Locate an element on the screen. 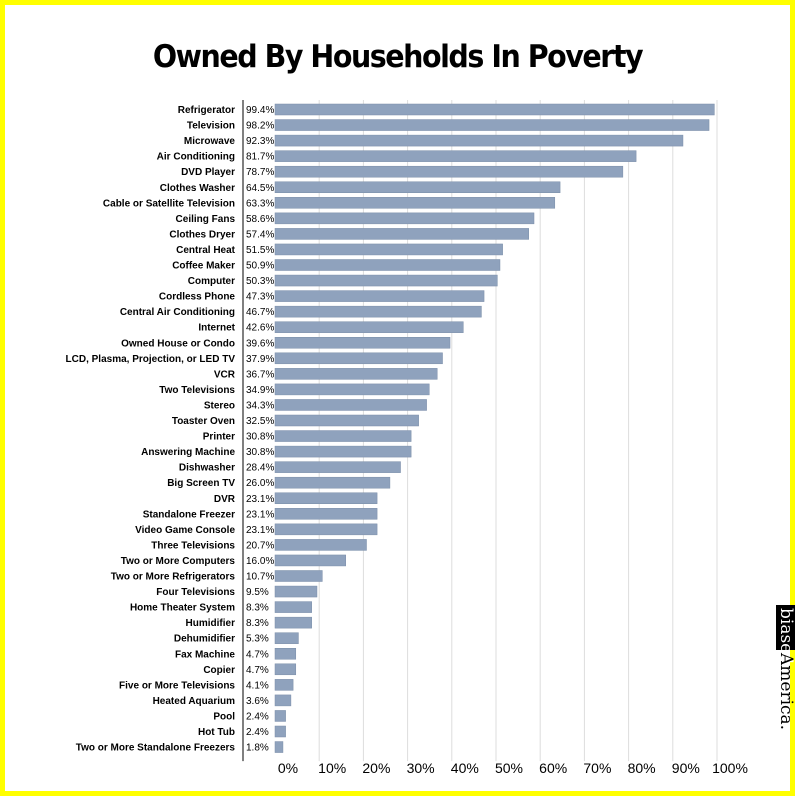  category-label: Air Conditioning is located at coordinates (196, 157).